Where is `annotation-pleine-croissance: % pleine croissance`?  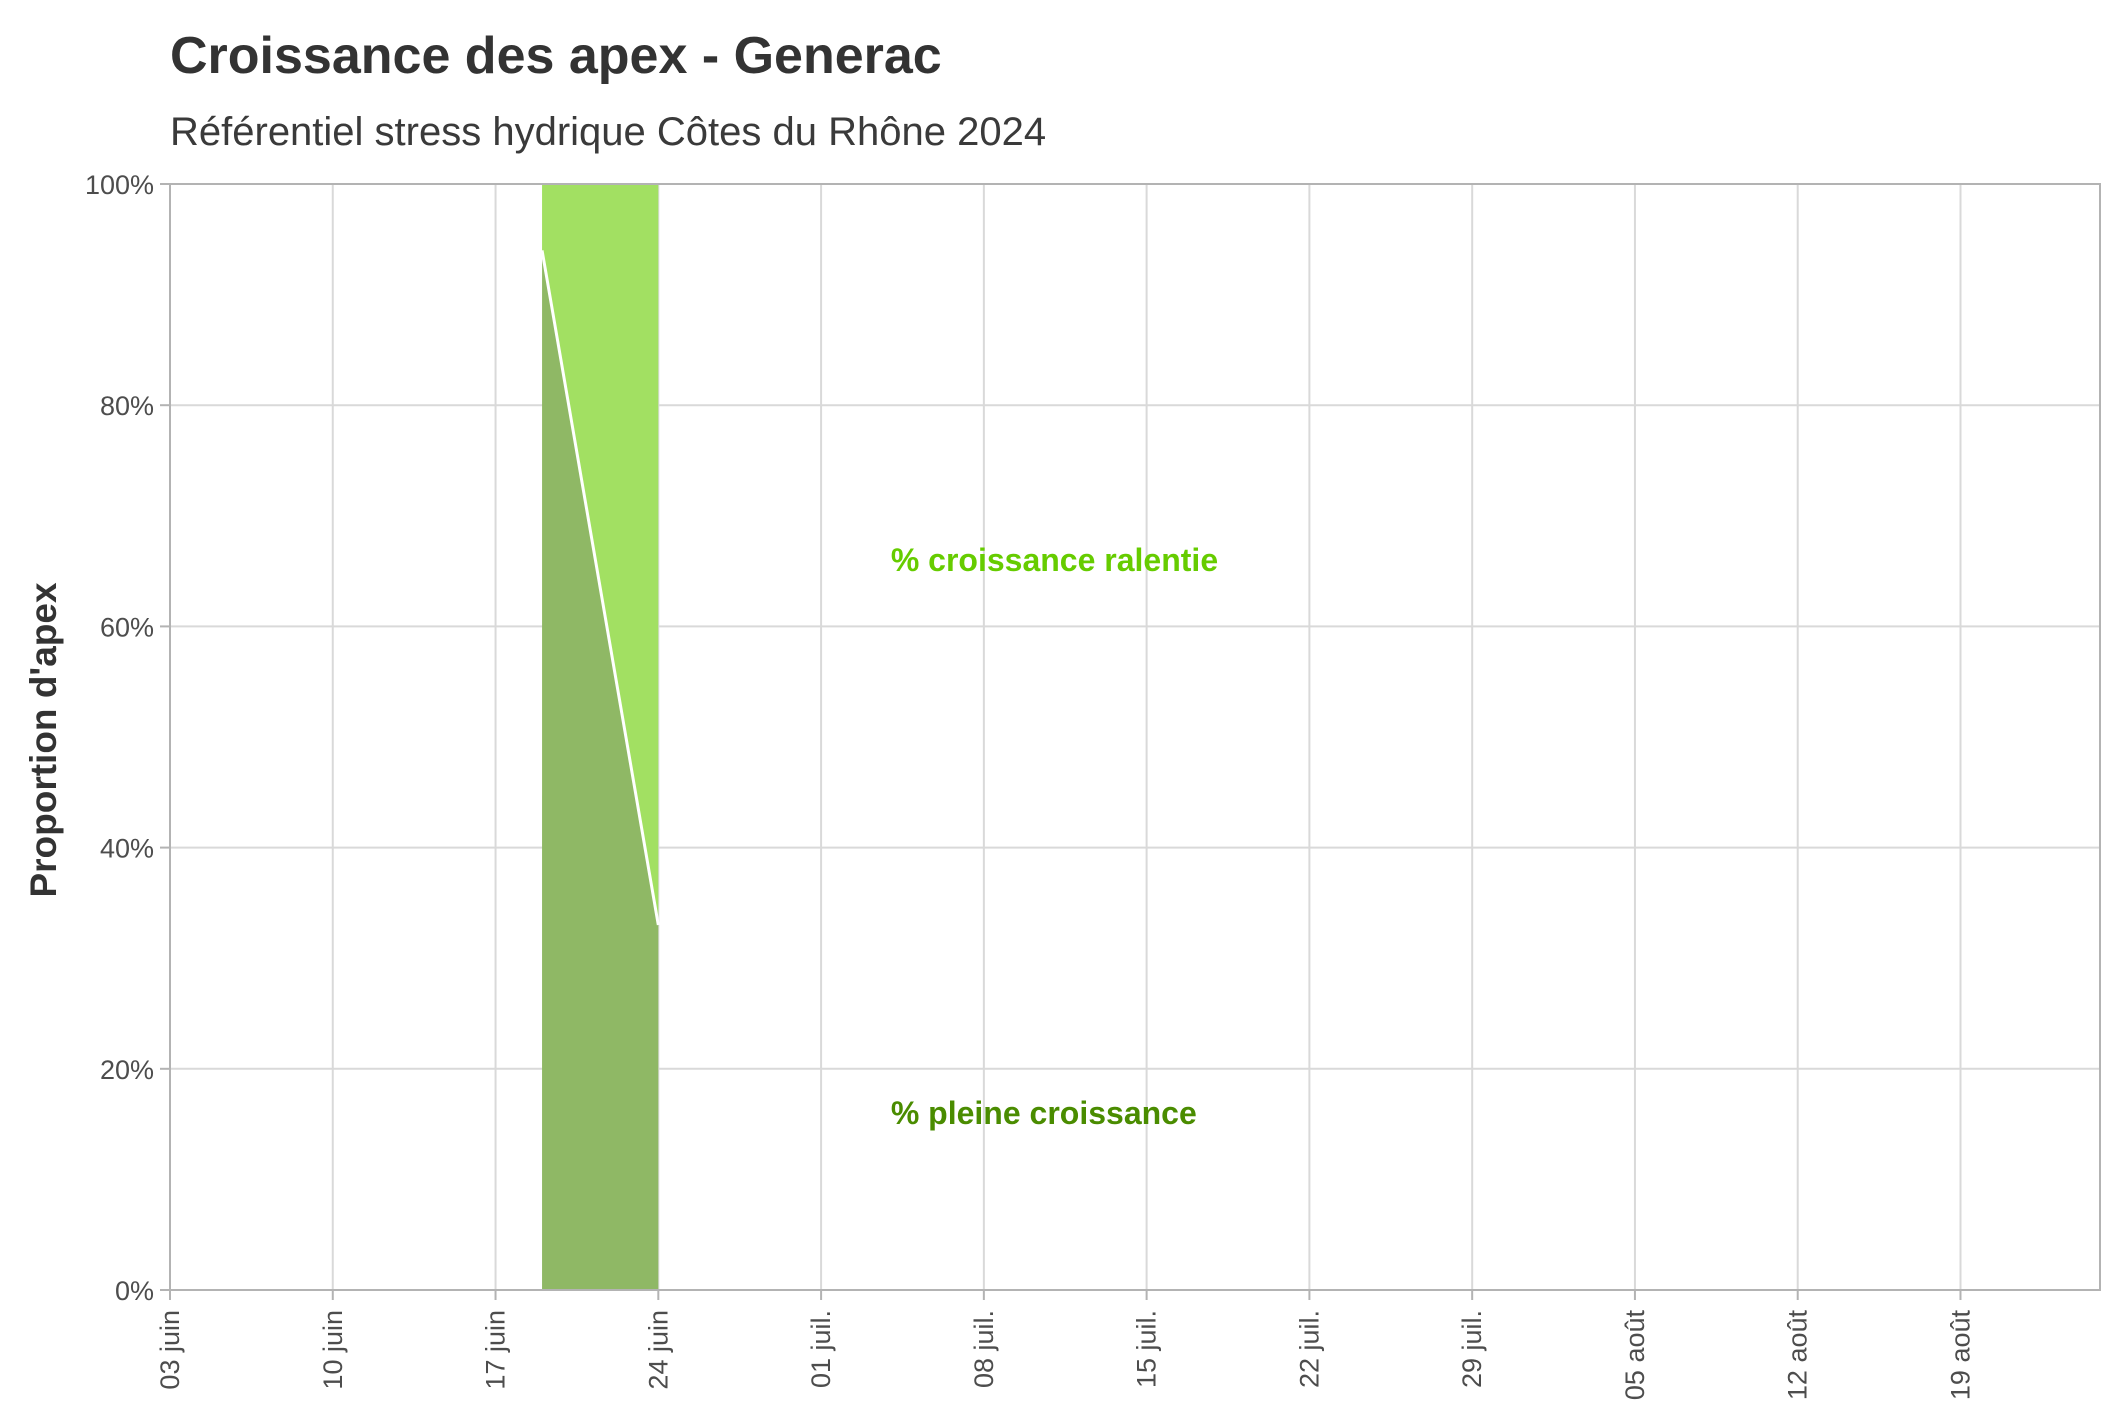
annotation-pleine-croissance: % pleine croissance is located at coordinates (1044, 1113).